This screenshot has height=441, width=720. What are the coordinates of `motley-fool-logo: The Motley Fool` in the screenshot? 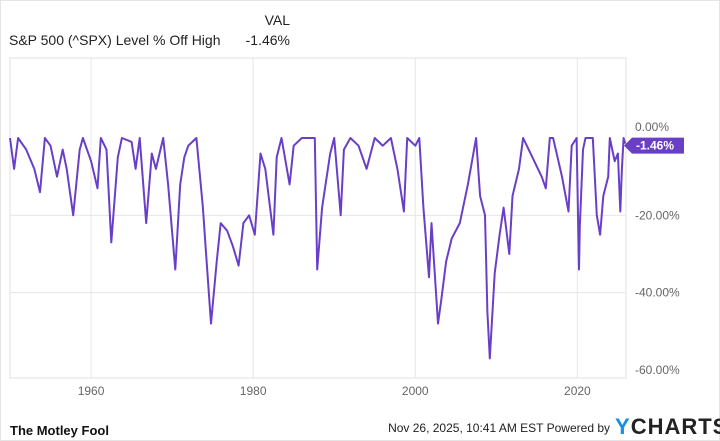 It's located at (59, 430).